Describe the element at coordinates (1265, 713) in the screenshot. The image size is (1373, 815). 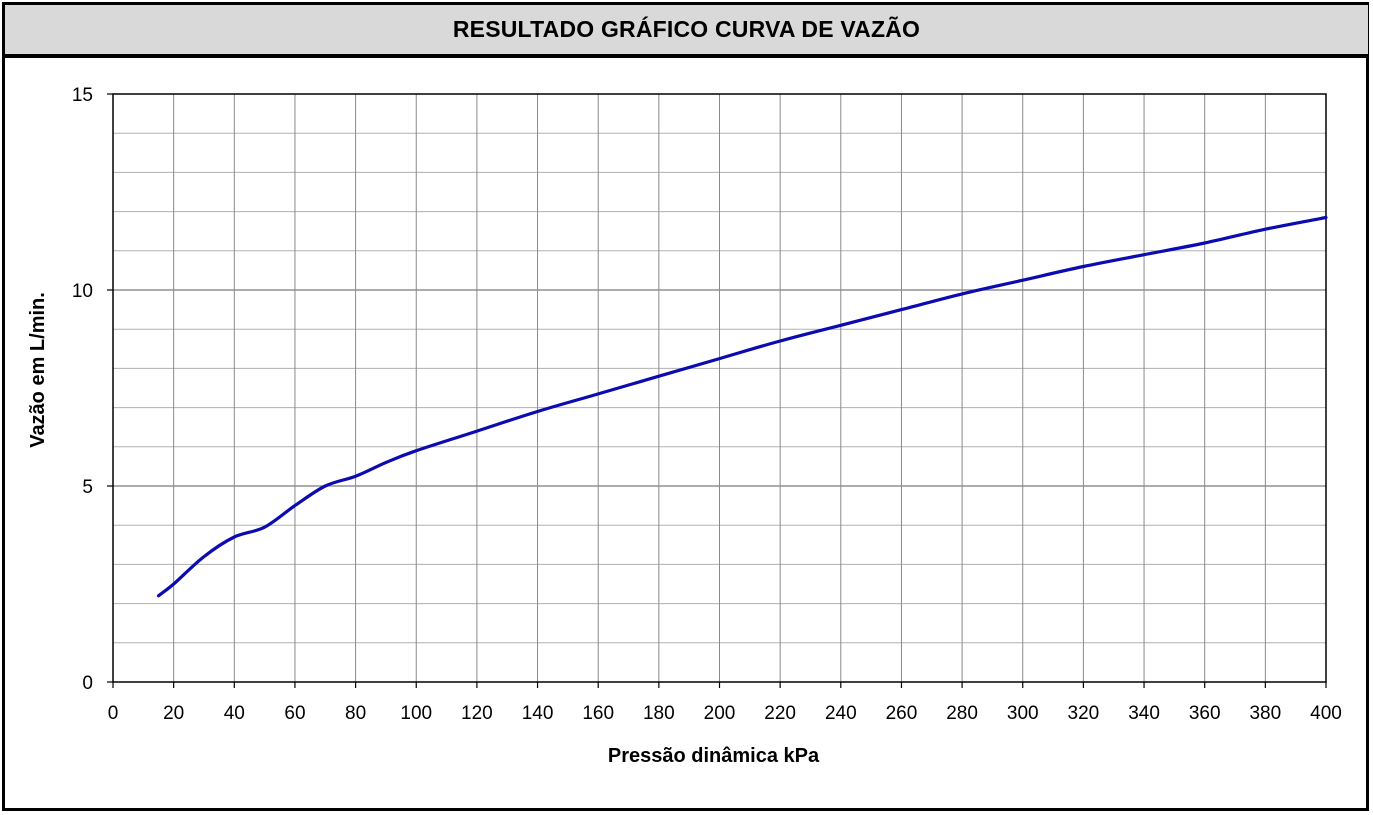
I see `x-tick-label: 380` at that location.